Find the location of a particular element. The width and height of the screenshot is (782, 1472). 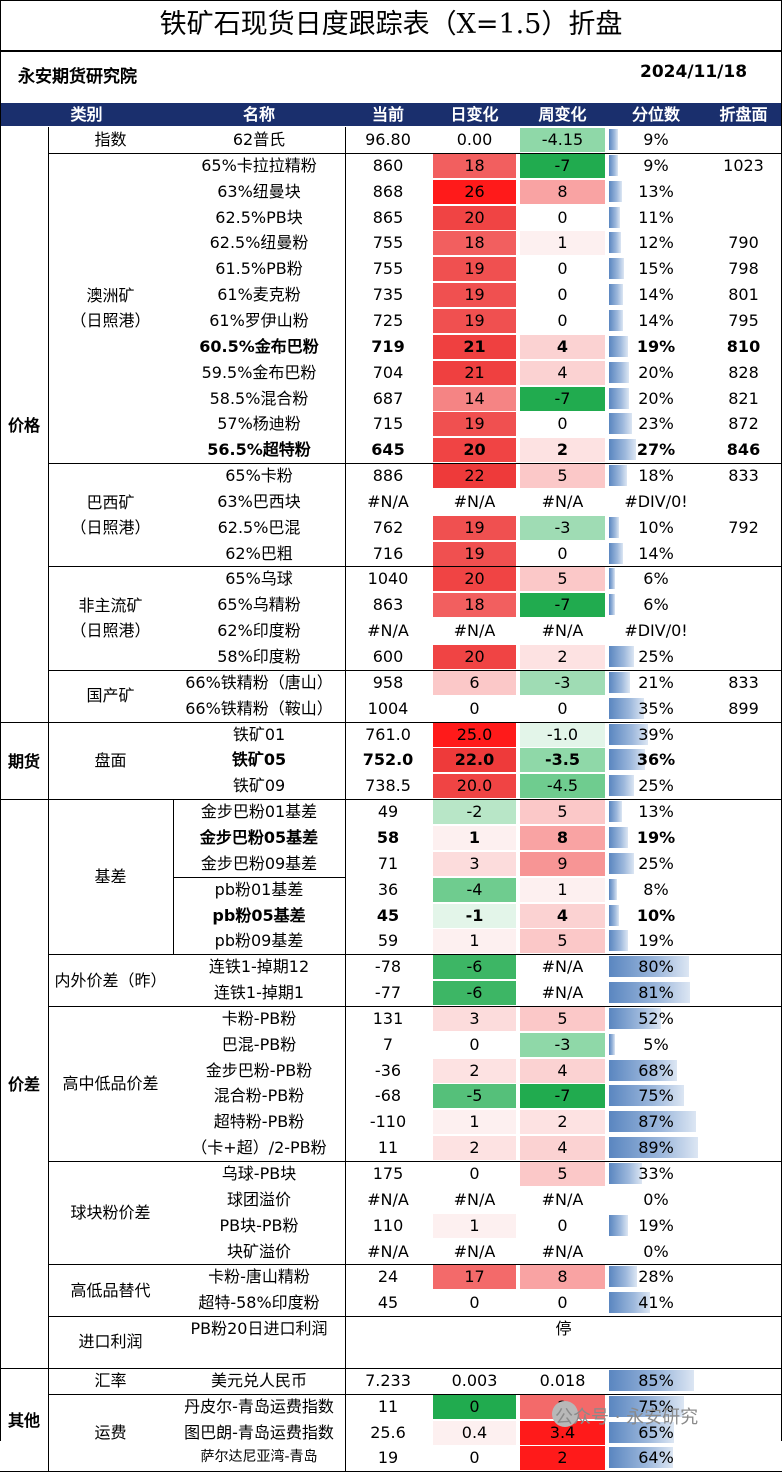

current-value: 863 is located at coordinates (388, 605).